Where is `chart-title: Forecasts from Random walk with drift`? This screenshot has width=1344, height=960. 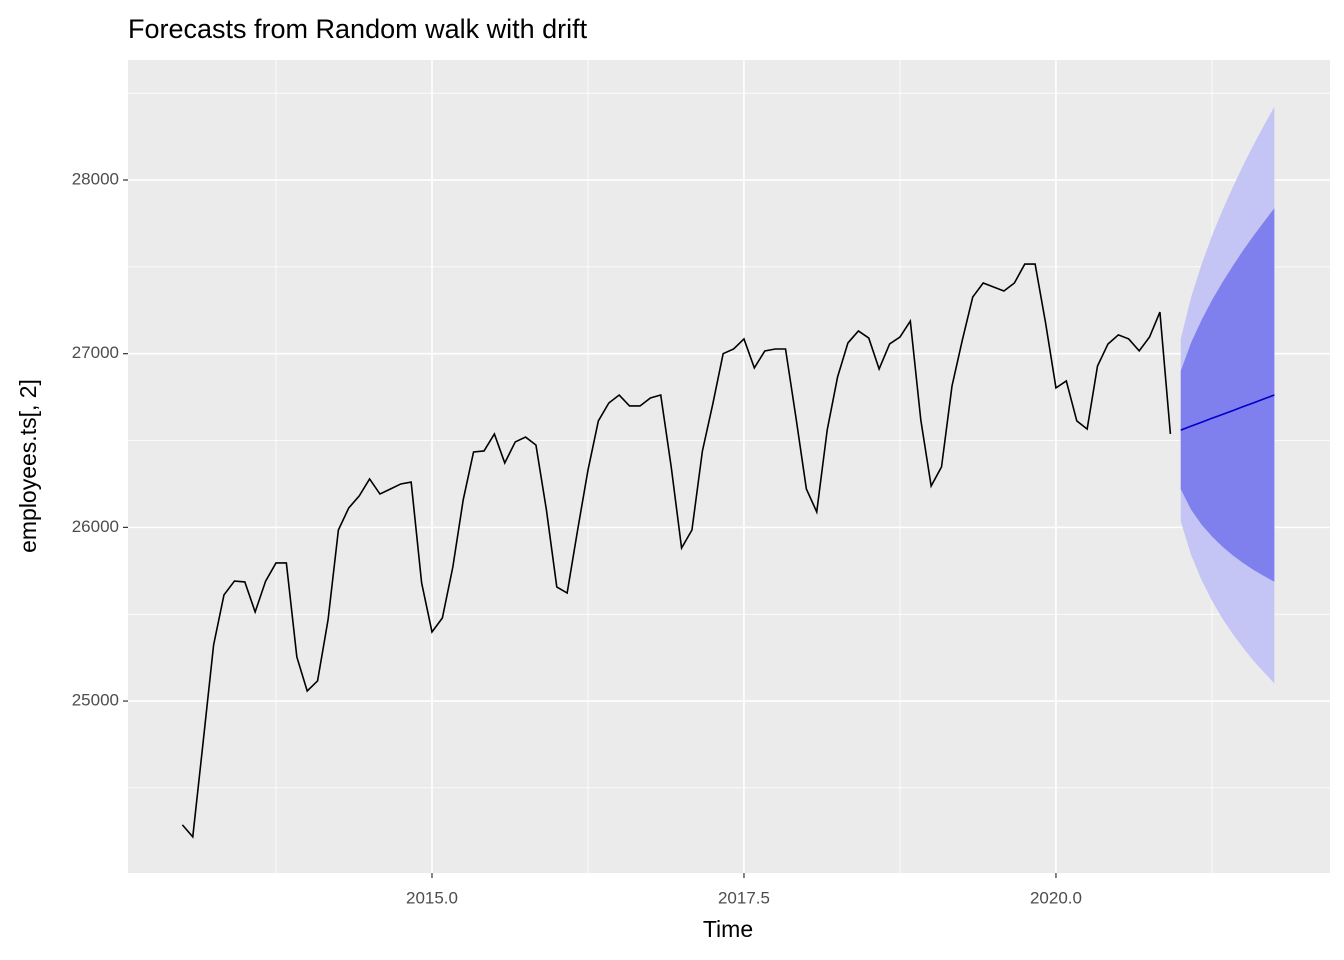
chart-title: Forecasts from Random walk with drift is located at coordinates (358, 29).